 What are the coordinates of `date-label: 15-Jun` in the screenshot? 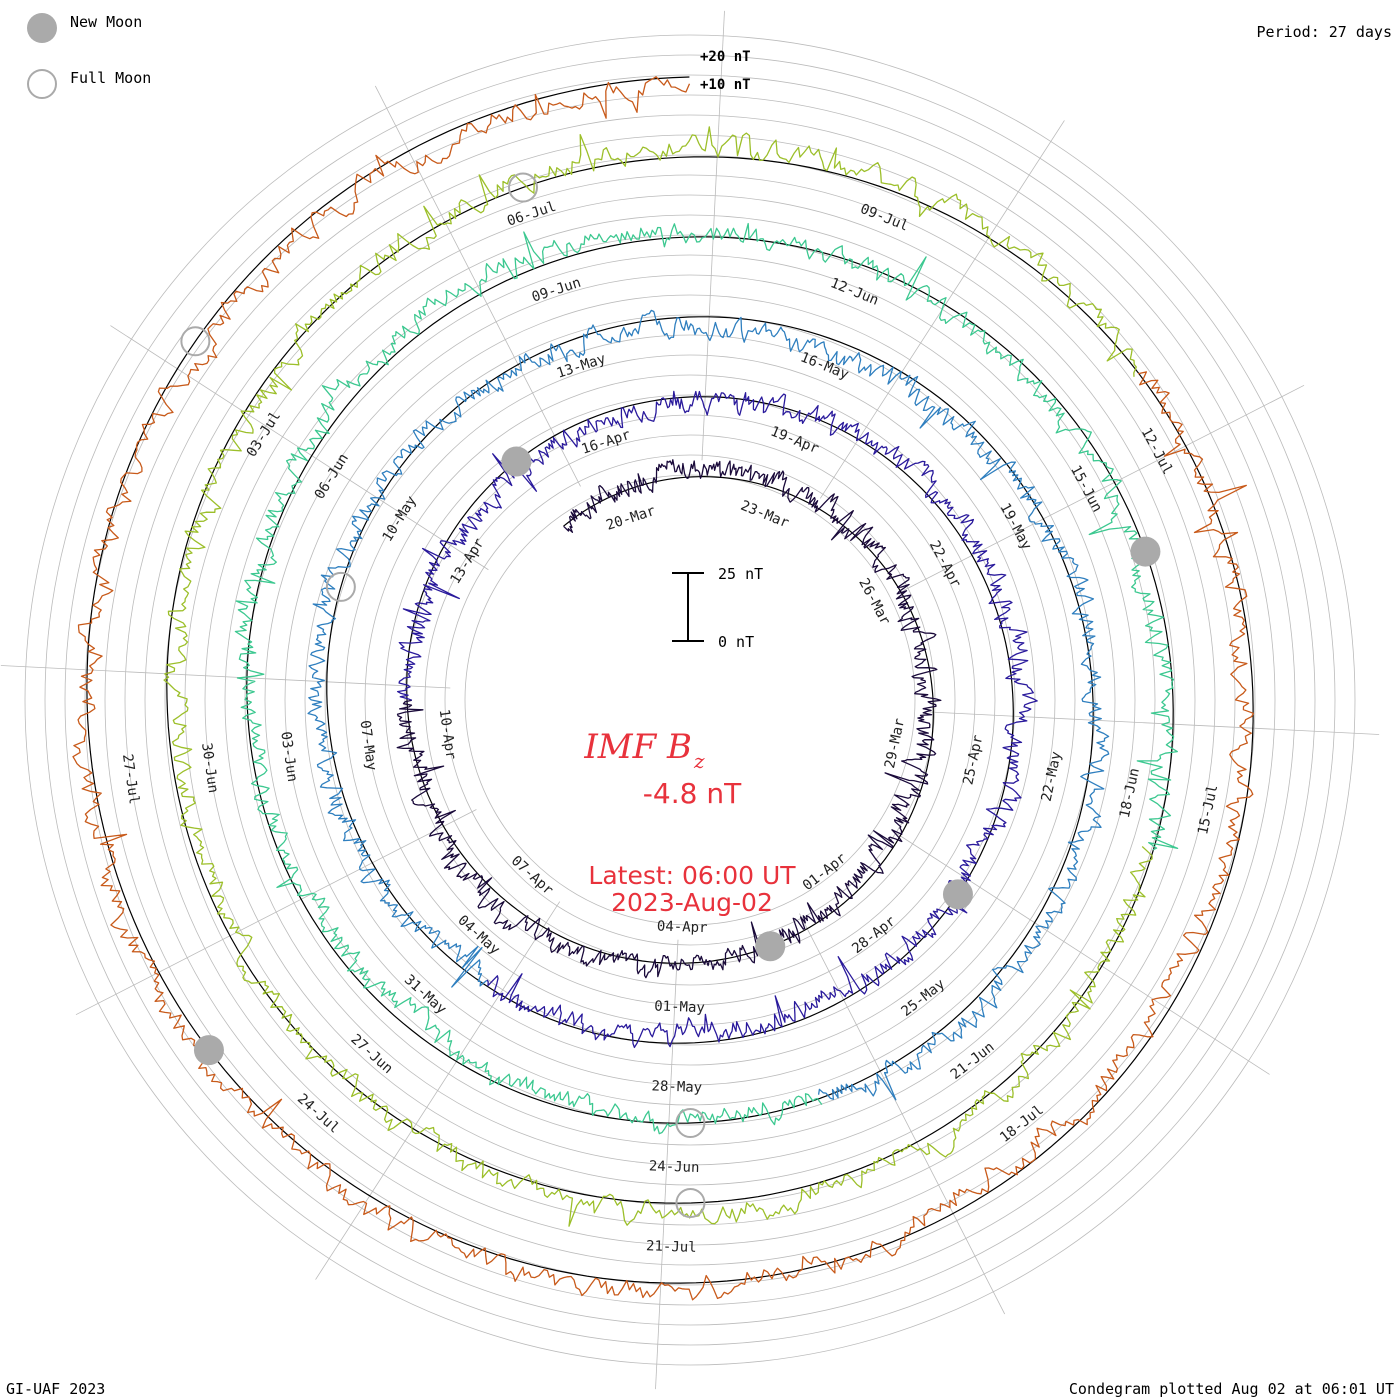 It's located at (1086, 489).